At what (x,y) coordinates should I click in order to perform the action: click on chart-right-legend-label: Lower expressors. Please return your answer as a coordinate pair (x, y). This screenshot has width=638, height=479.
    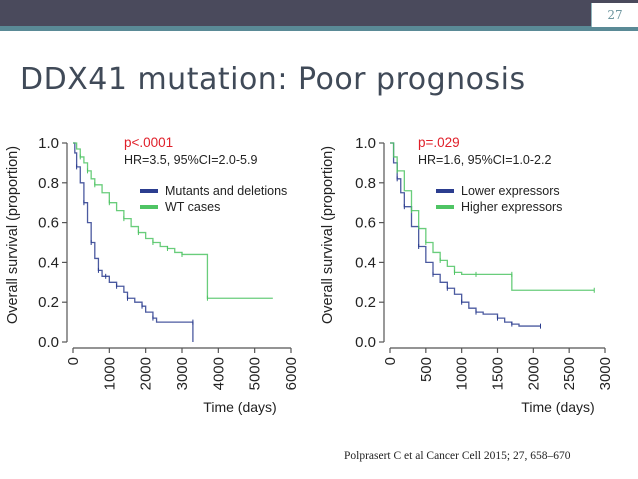
    Looking at the image, I should click on (510, 191).